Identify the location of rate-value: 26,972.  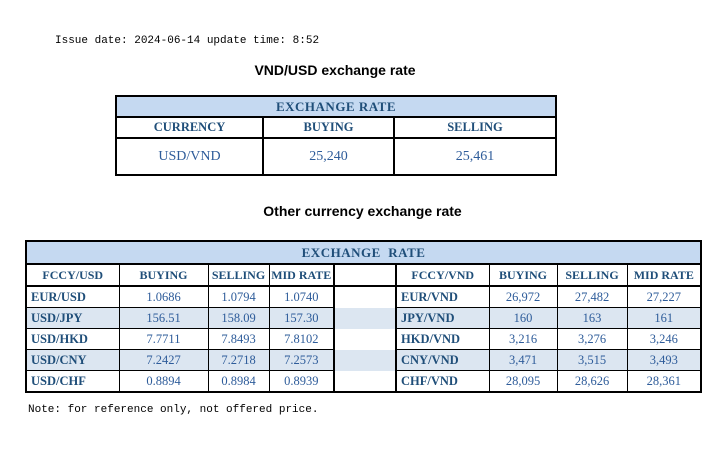
(523, 296).